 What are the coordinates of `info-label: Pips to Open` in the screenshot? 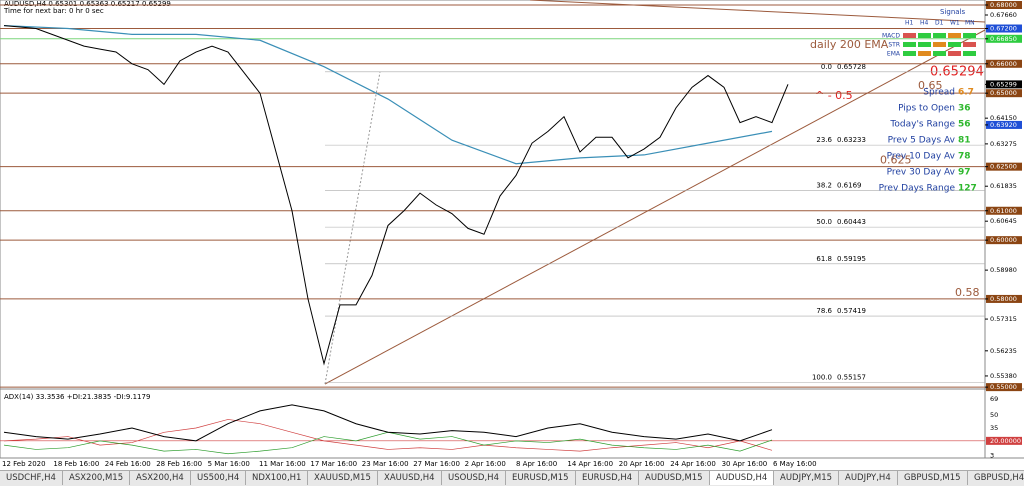 It's located at (926, 109).